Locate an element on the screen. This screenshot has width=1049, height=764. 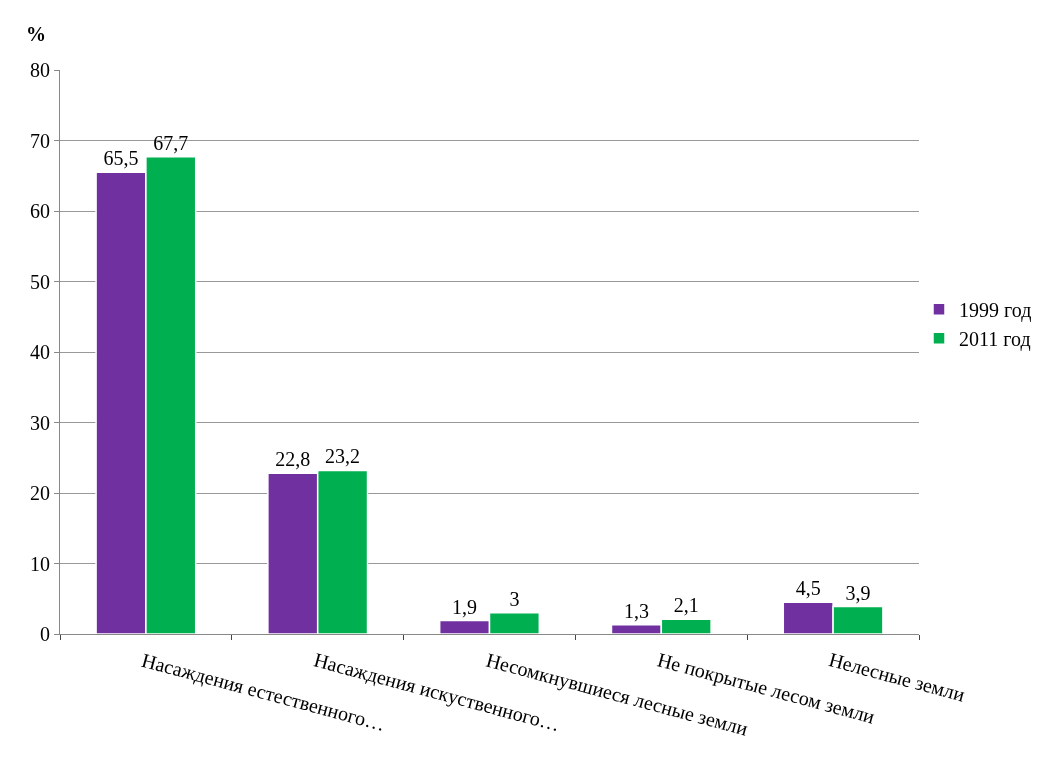
y-tick-label: 0 is located at coordinates (45, 634).